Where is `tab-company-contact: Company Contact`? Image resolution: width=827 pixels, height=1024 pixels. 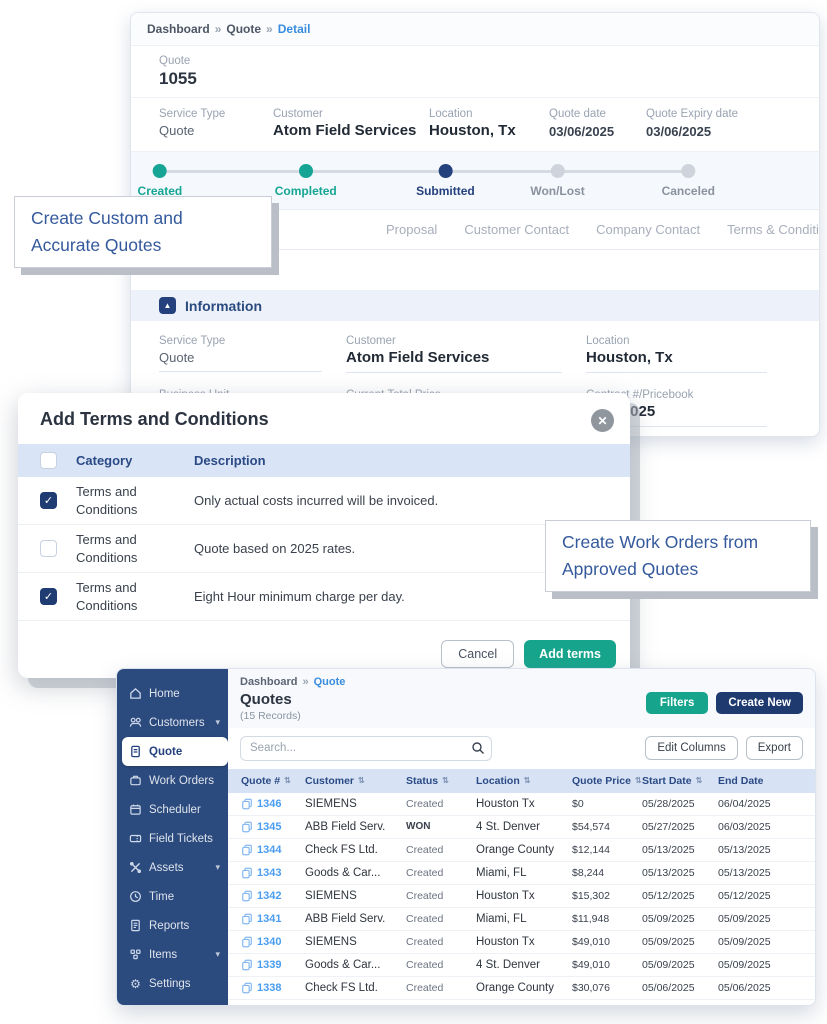
tab-company-contact: Company Contact is located at coordinates (648, 229).